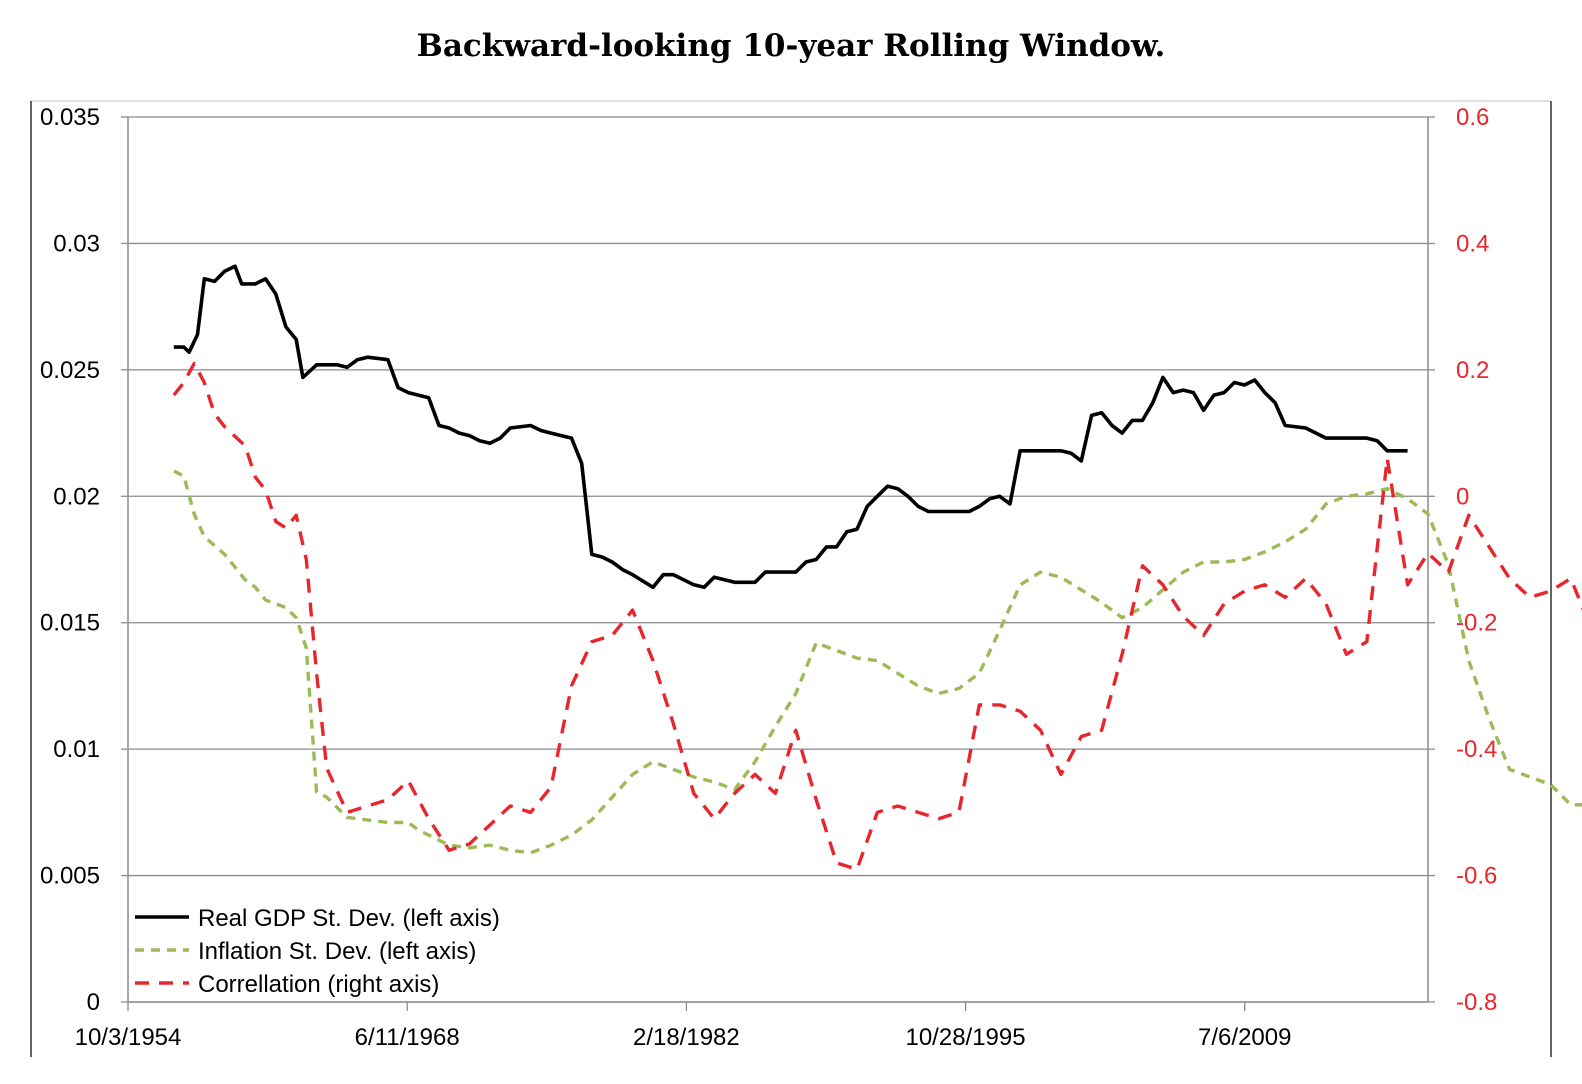 The height and width of the screenshot is (1084, 1582). Describe the element at coordinates (337, 951) in the screenshot. I see `legend-label-1: Inflation St. Dev. (left axis)` at that location.